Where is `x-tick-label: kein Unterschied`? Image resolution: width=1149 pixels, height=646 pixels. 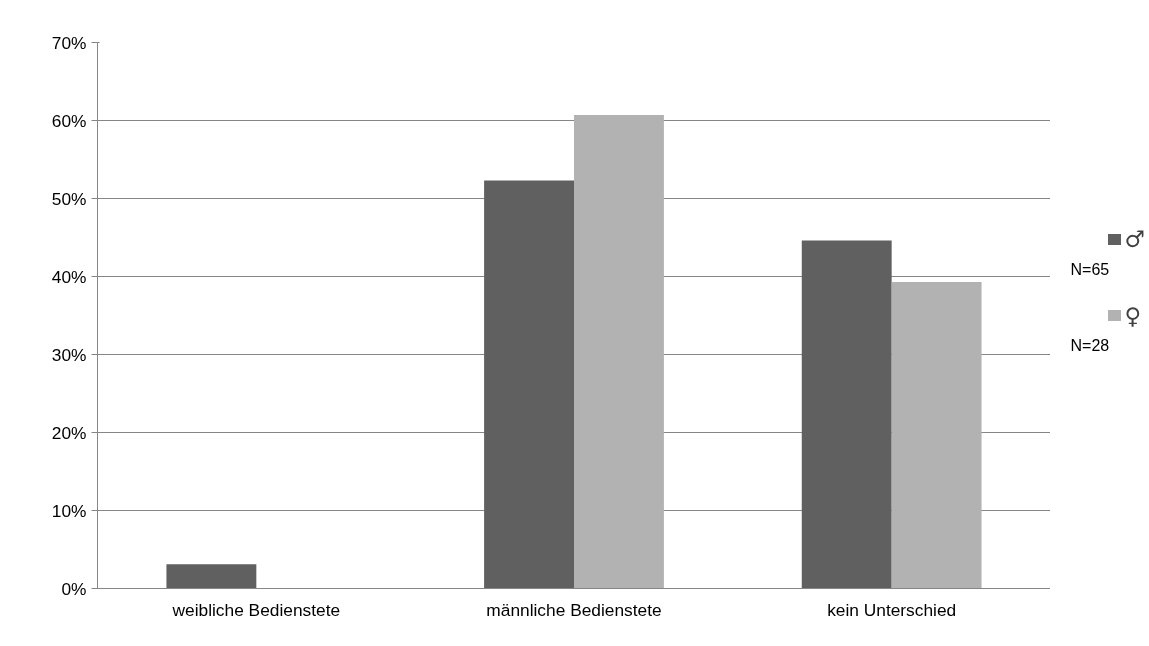
x-tick-label: kein Unterschied is located at coordinates (892, 609).